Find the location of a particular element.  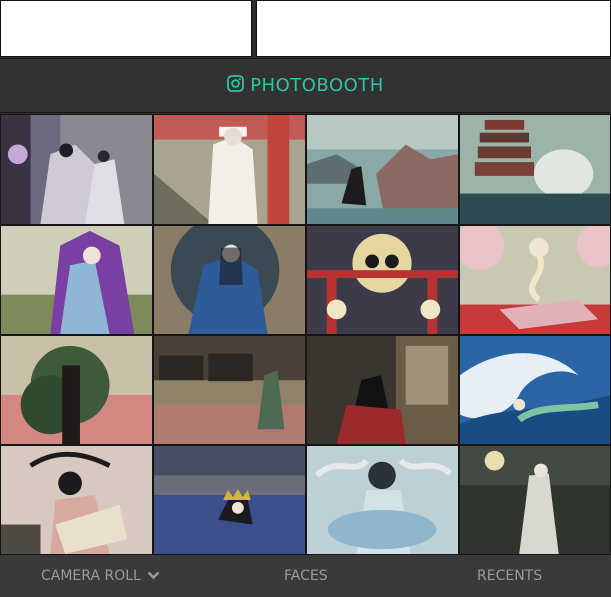

photo-skeleton-pagoda is located at coordinates (535, 169).